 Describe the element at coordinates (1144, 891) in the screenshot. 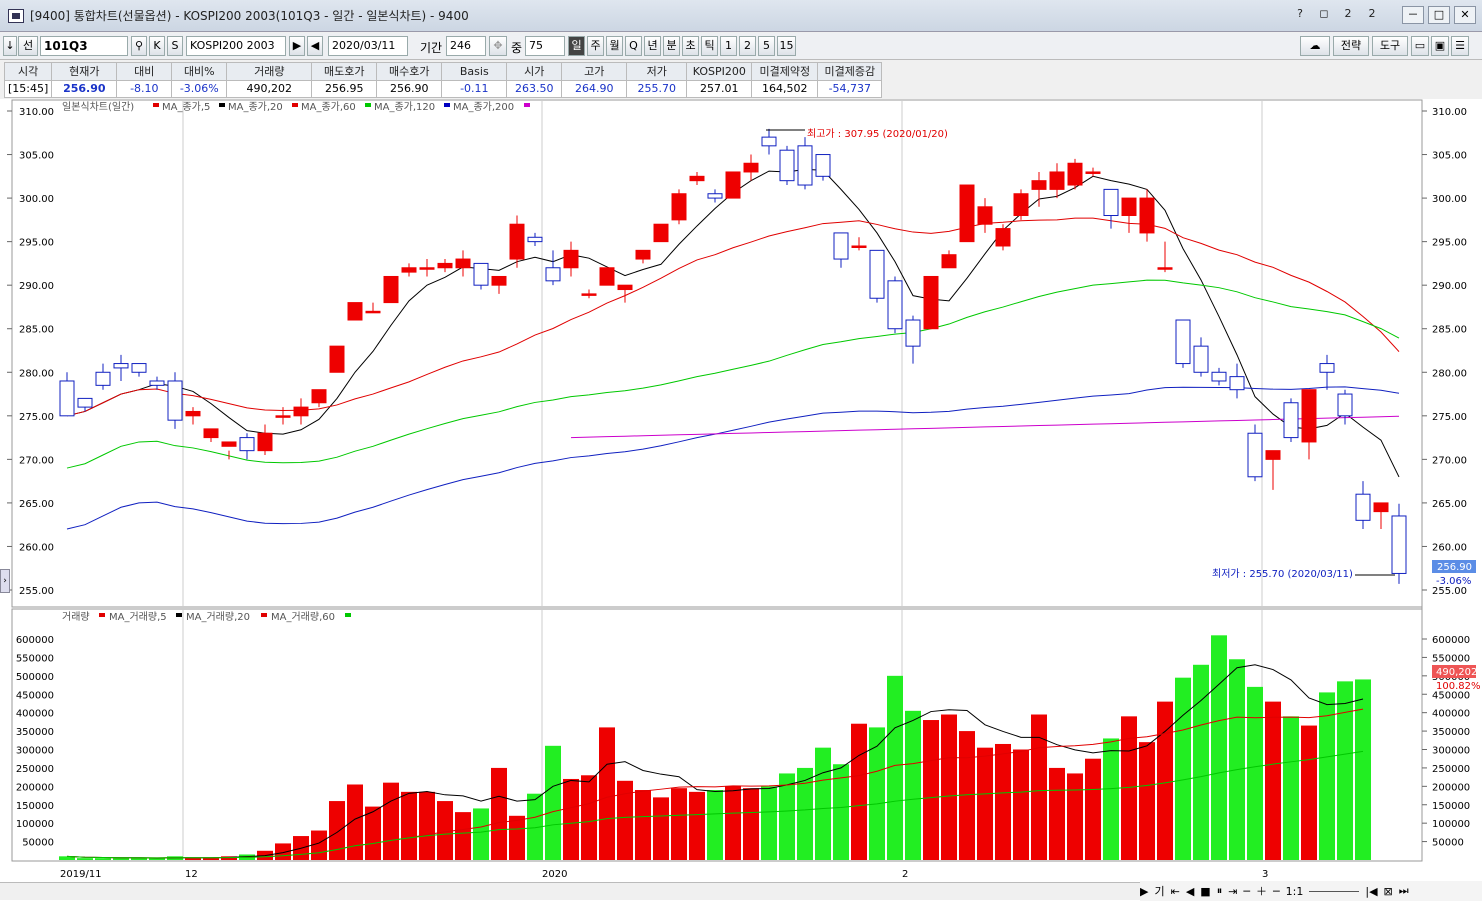

I see `scroll-right-button: ▶` at that location.